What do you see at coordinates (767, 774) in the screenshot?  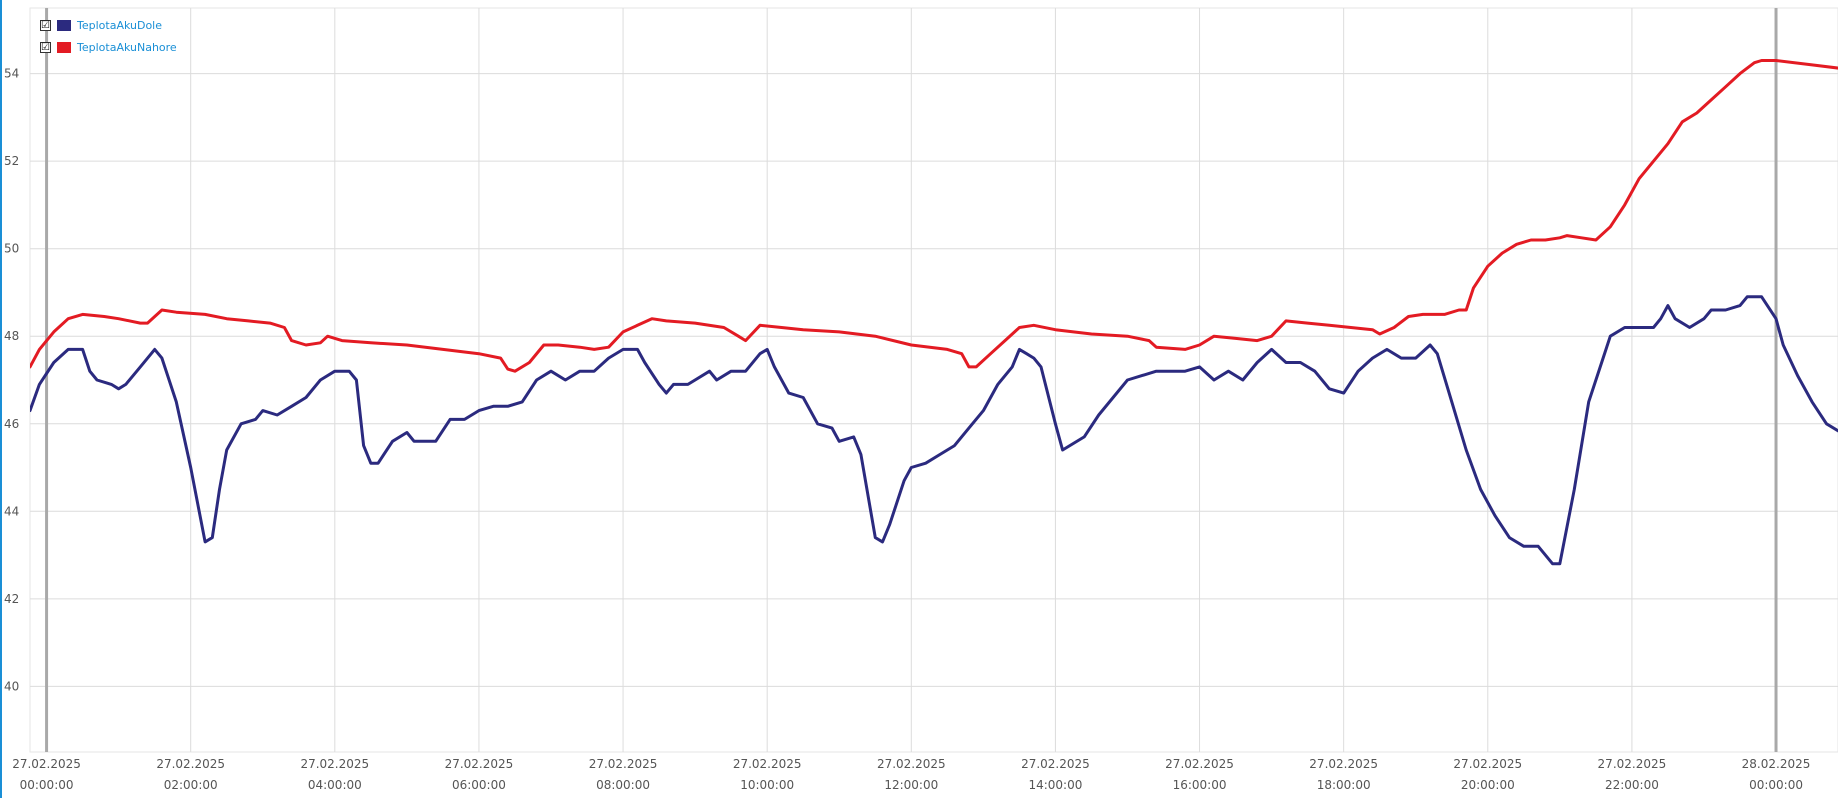 I see `x-tick-label: 27.02.2025 10:00:00` at bounding box center [767, 774].